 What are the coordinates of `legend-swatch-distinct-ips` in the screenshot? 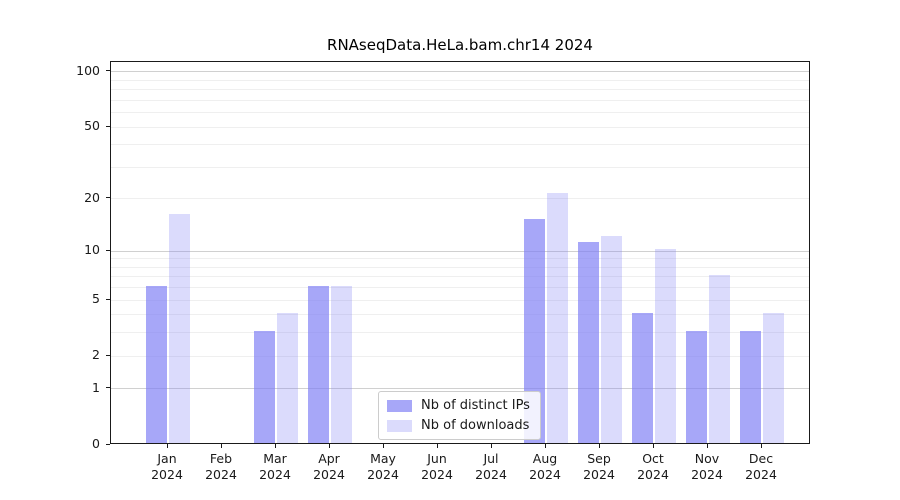 It's located at (399, 405).